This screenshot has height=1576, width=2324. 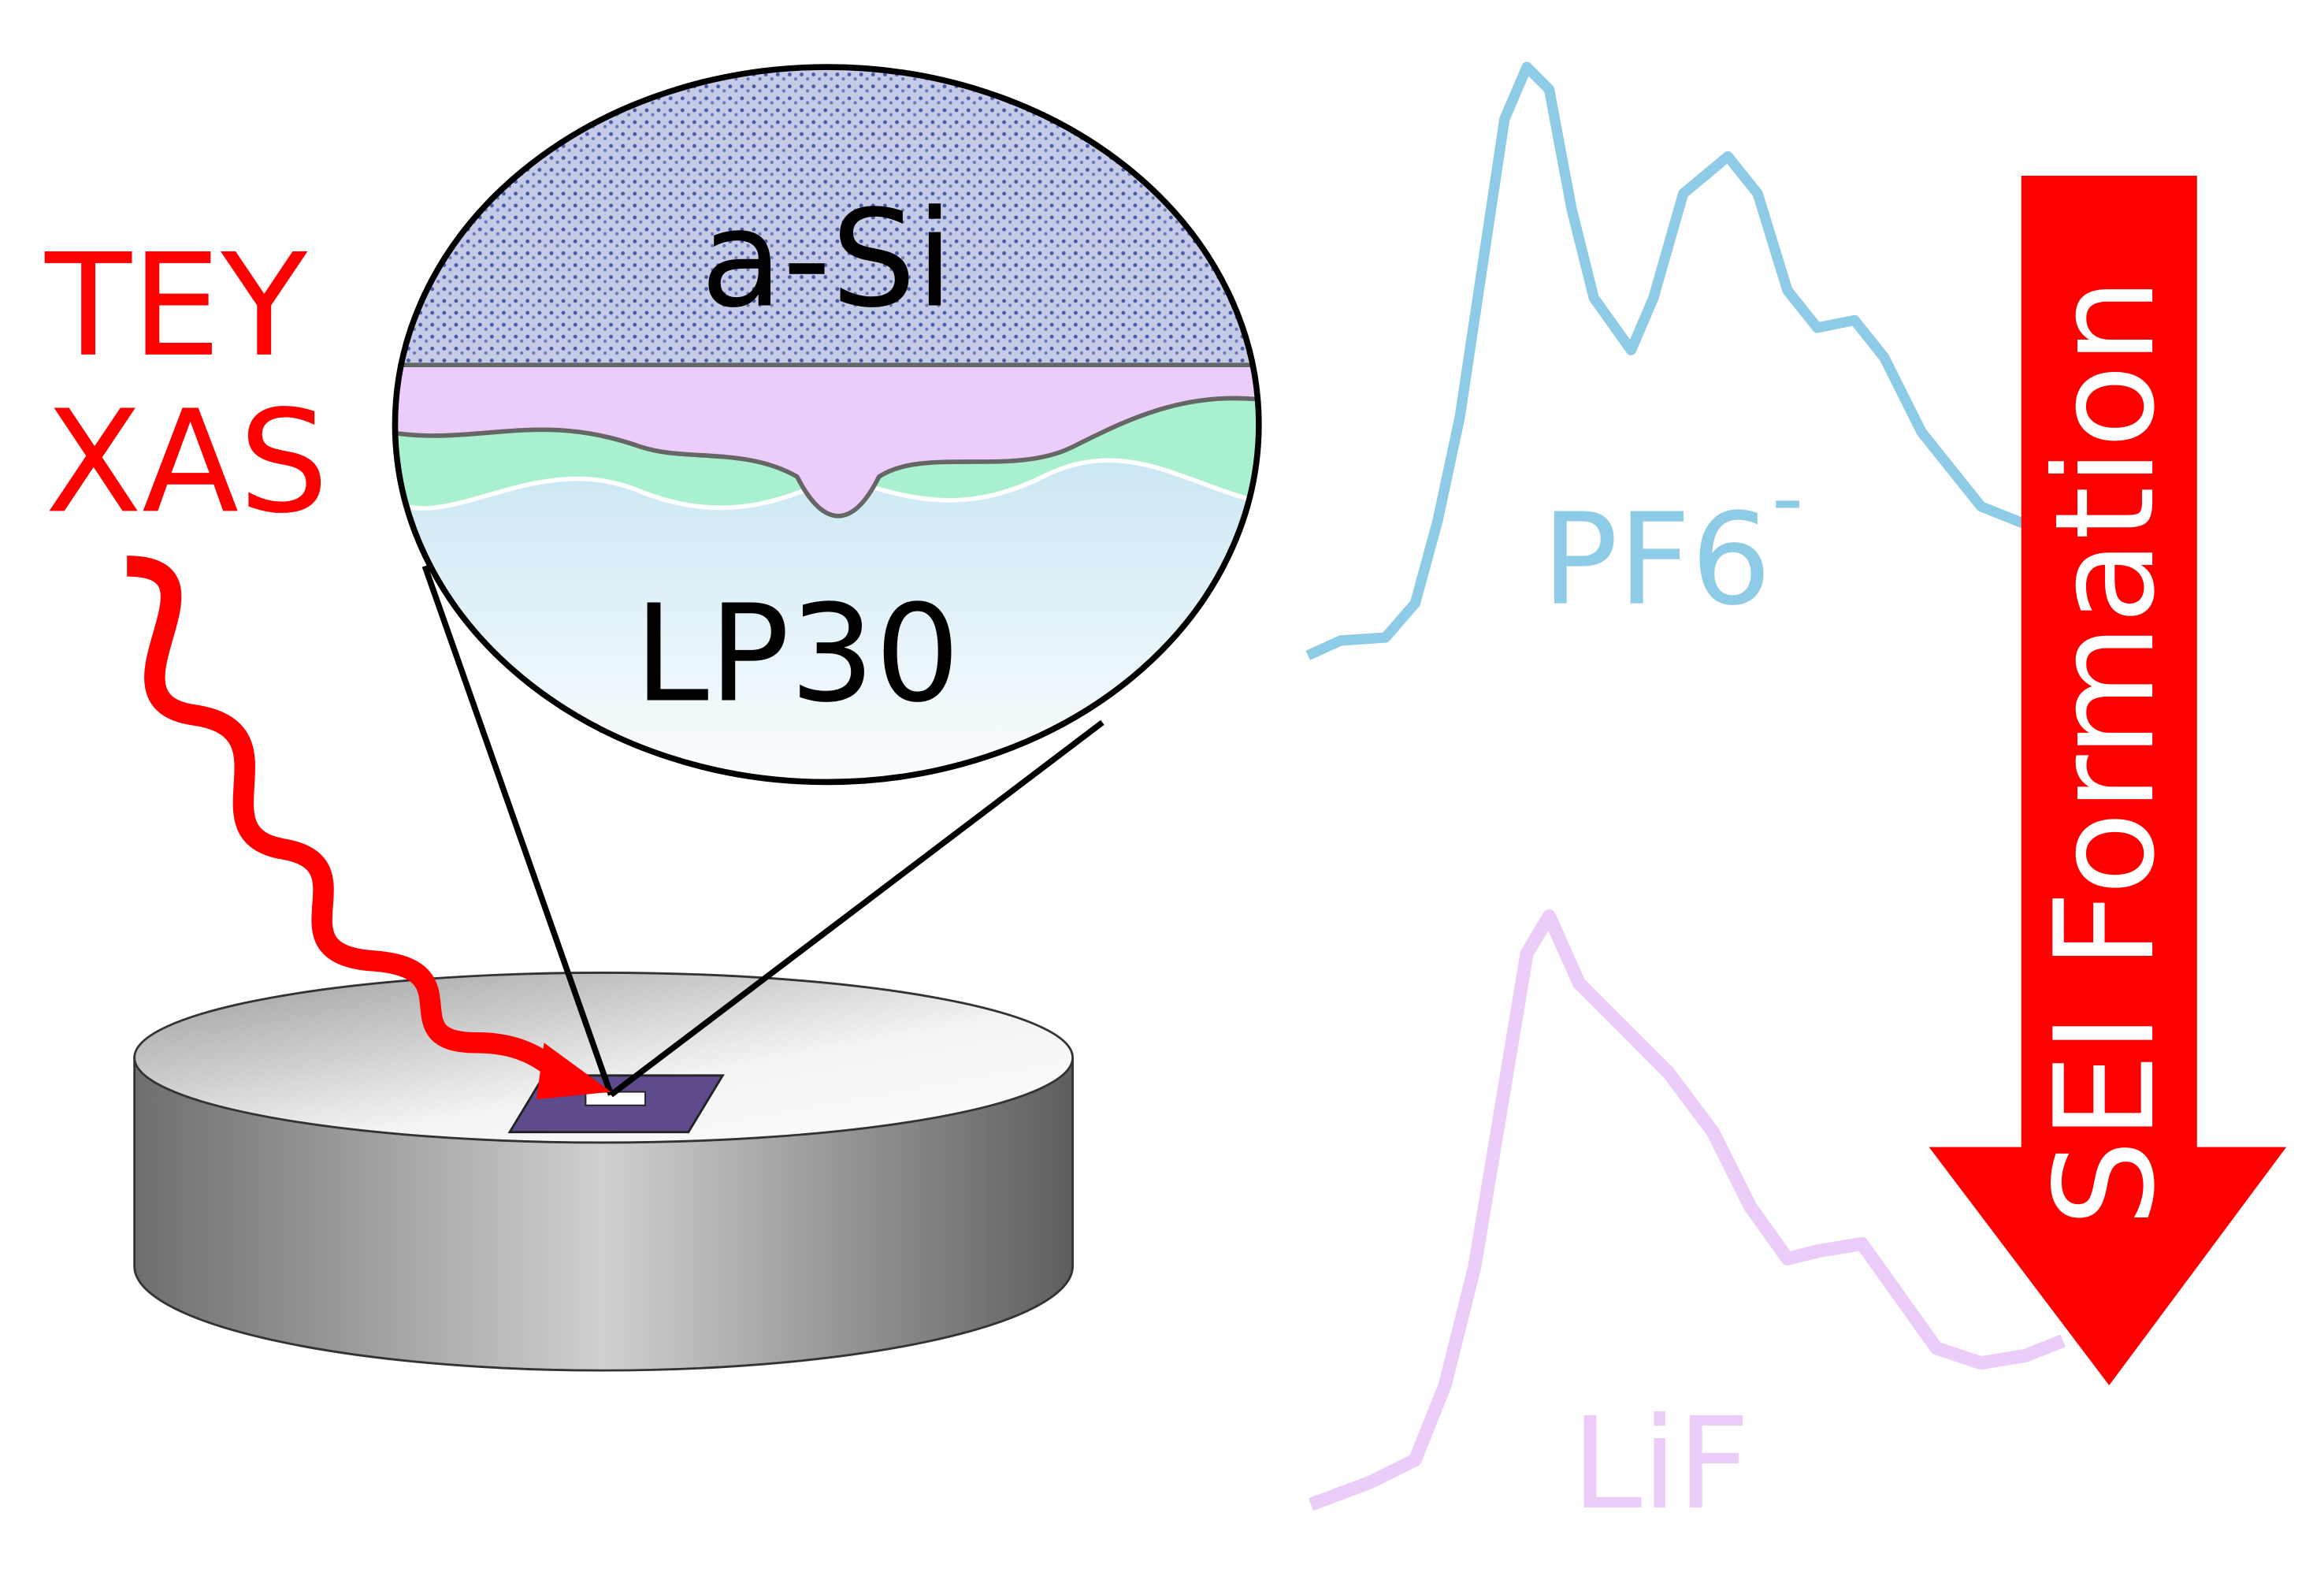 What do you see at coordinates (573, 1071) in the screenshot?
I see `xray-arrowhead` at bounding box center [573, 1071].